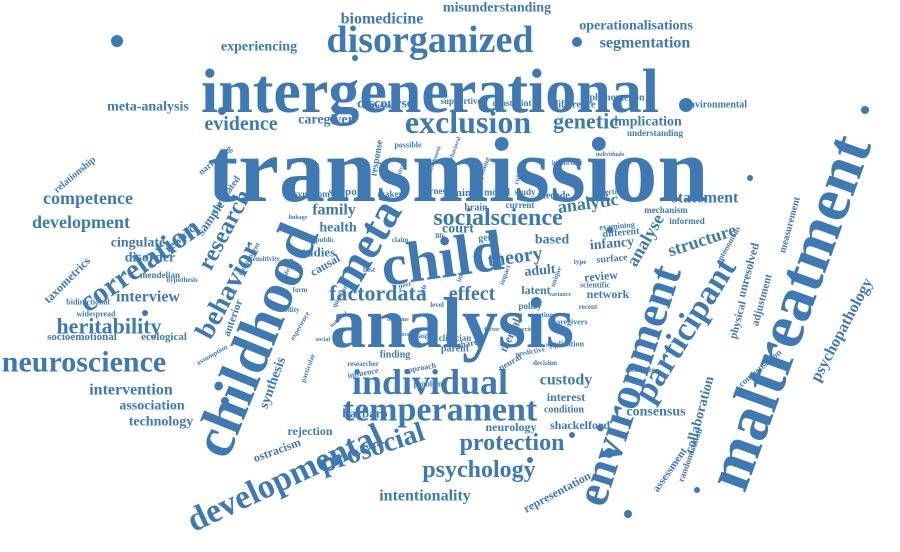 The width and height of the screenshot is (900, 552). Describe the element at coordinates (586, 121) in the screenshot. I see `word-genetic: genetic` at that location.